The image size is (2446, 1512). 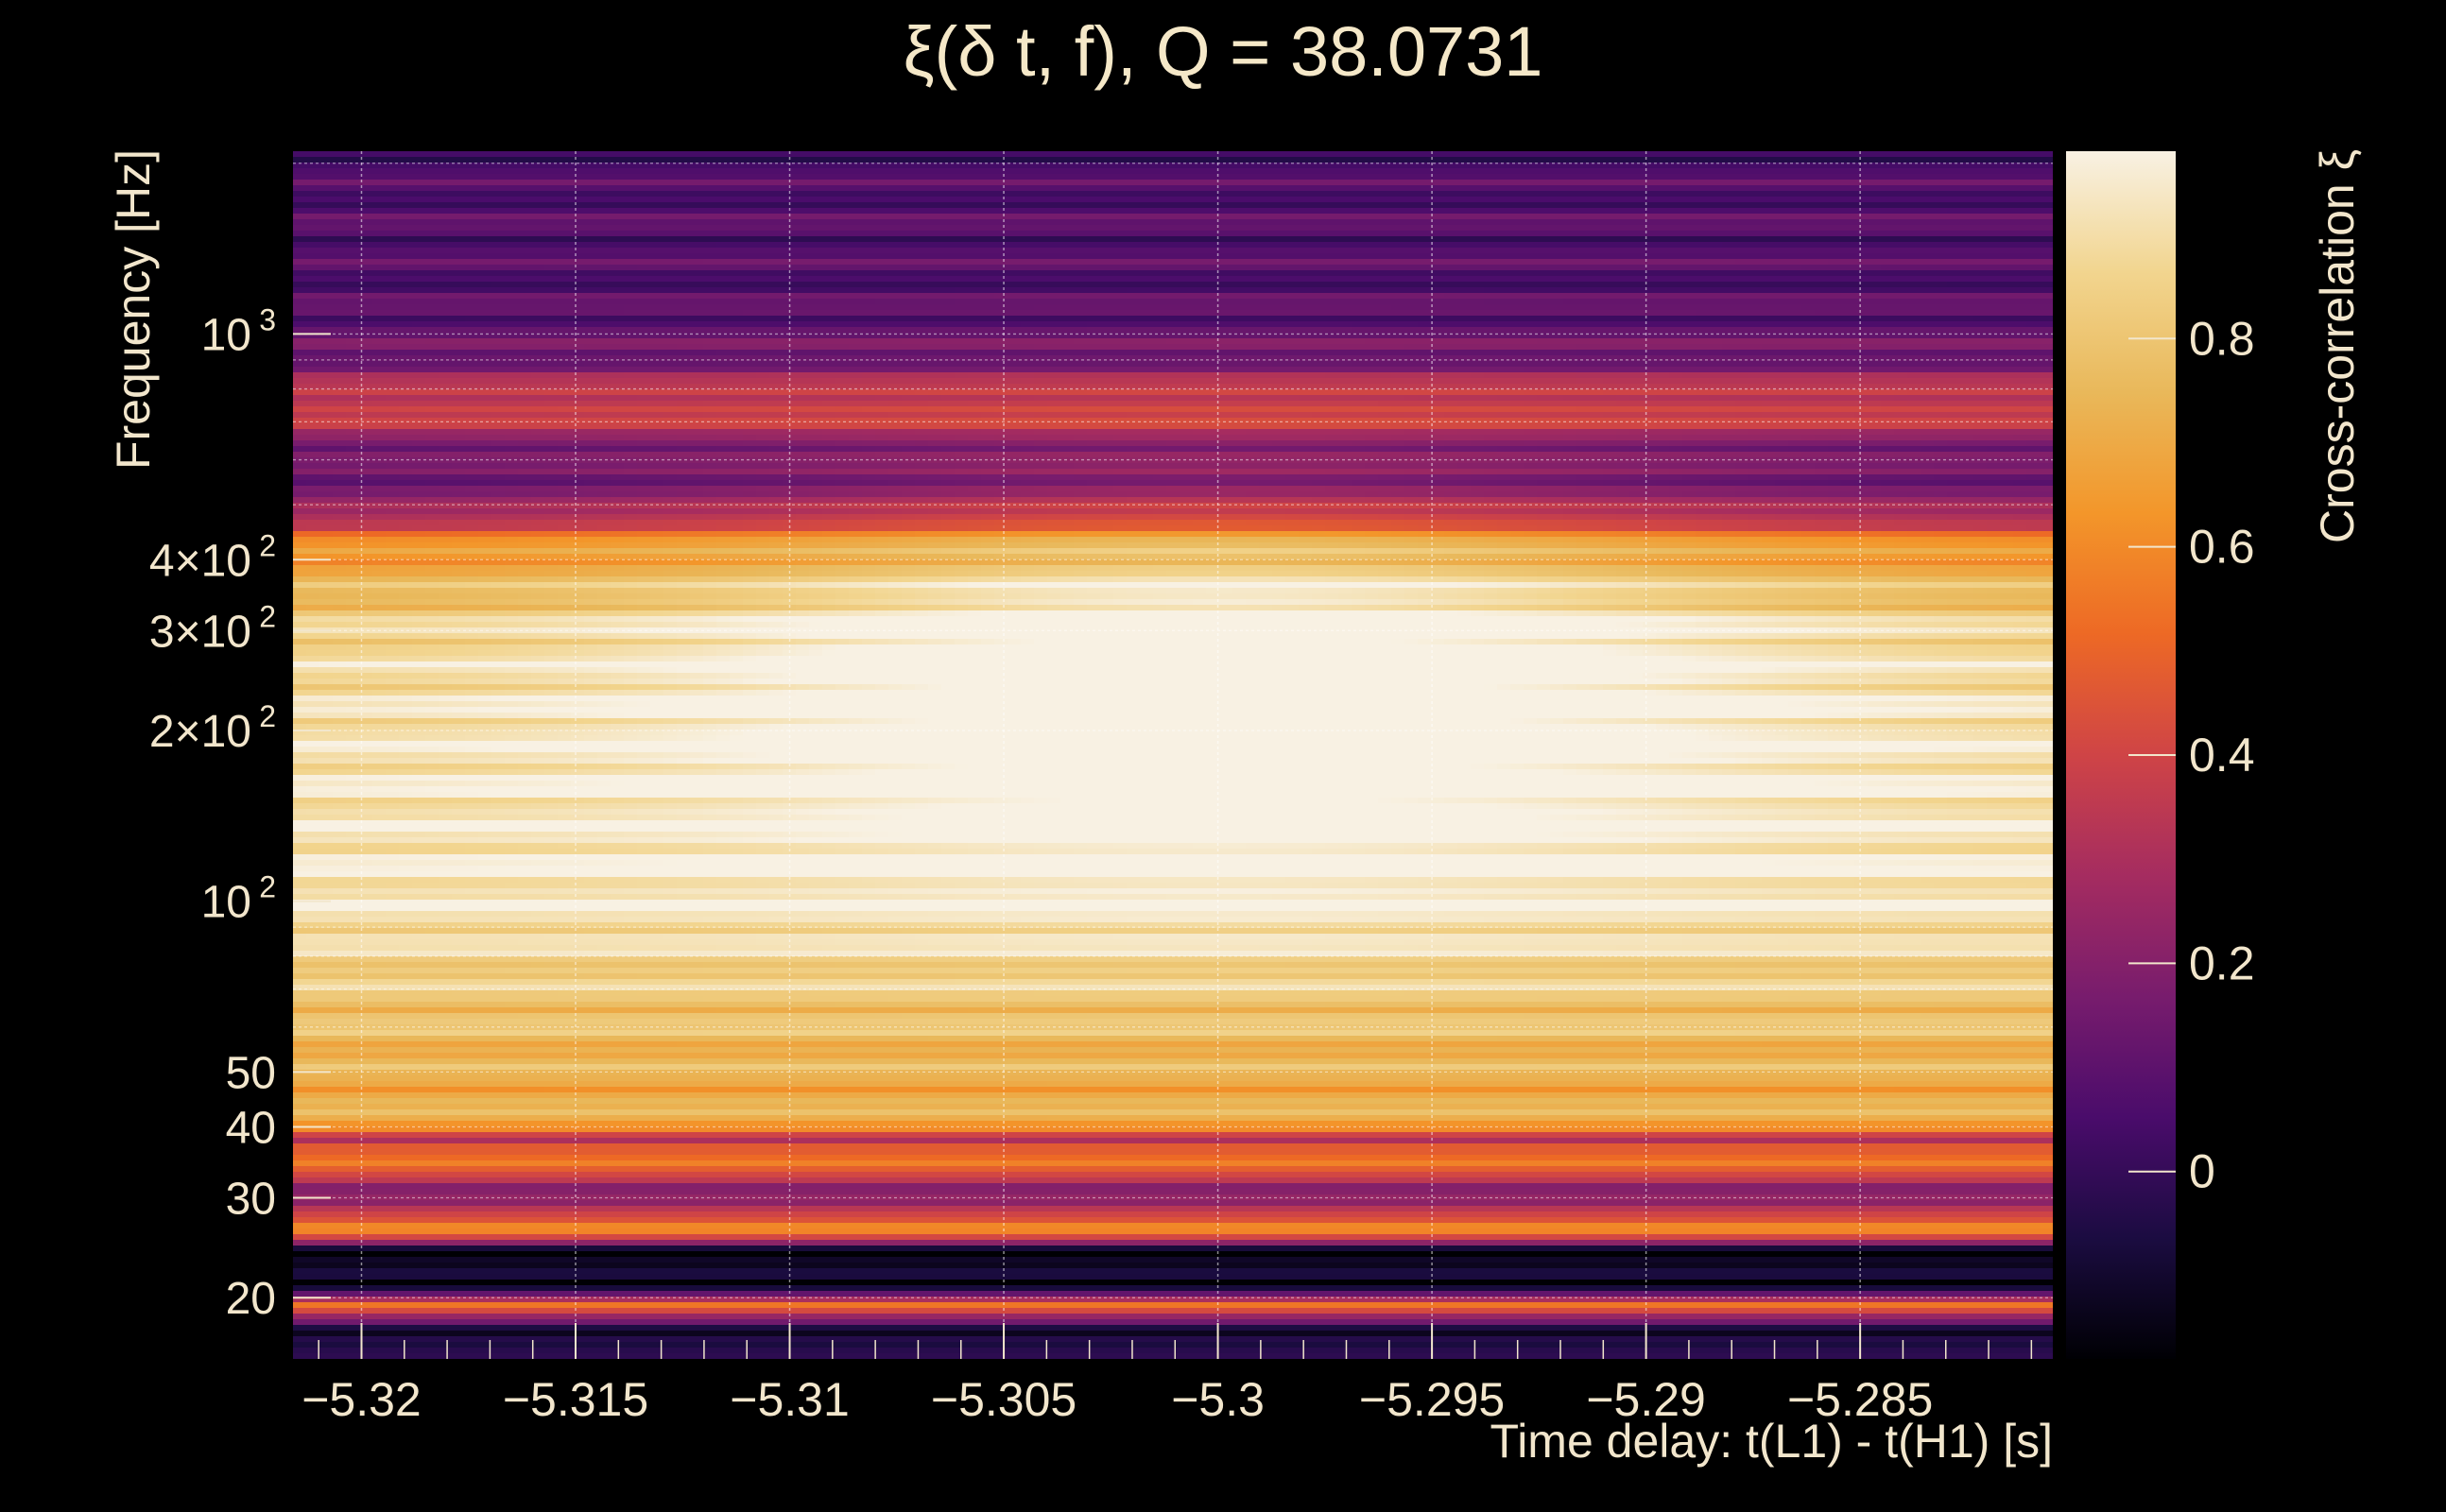 I want to click on x-tick-label: −5.3, so click(x=1218, y=1399).